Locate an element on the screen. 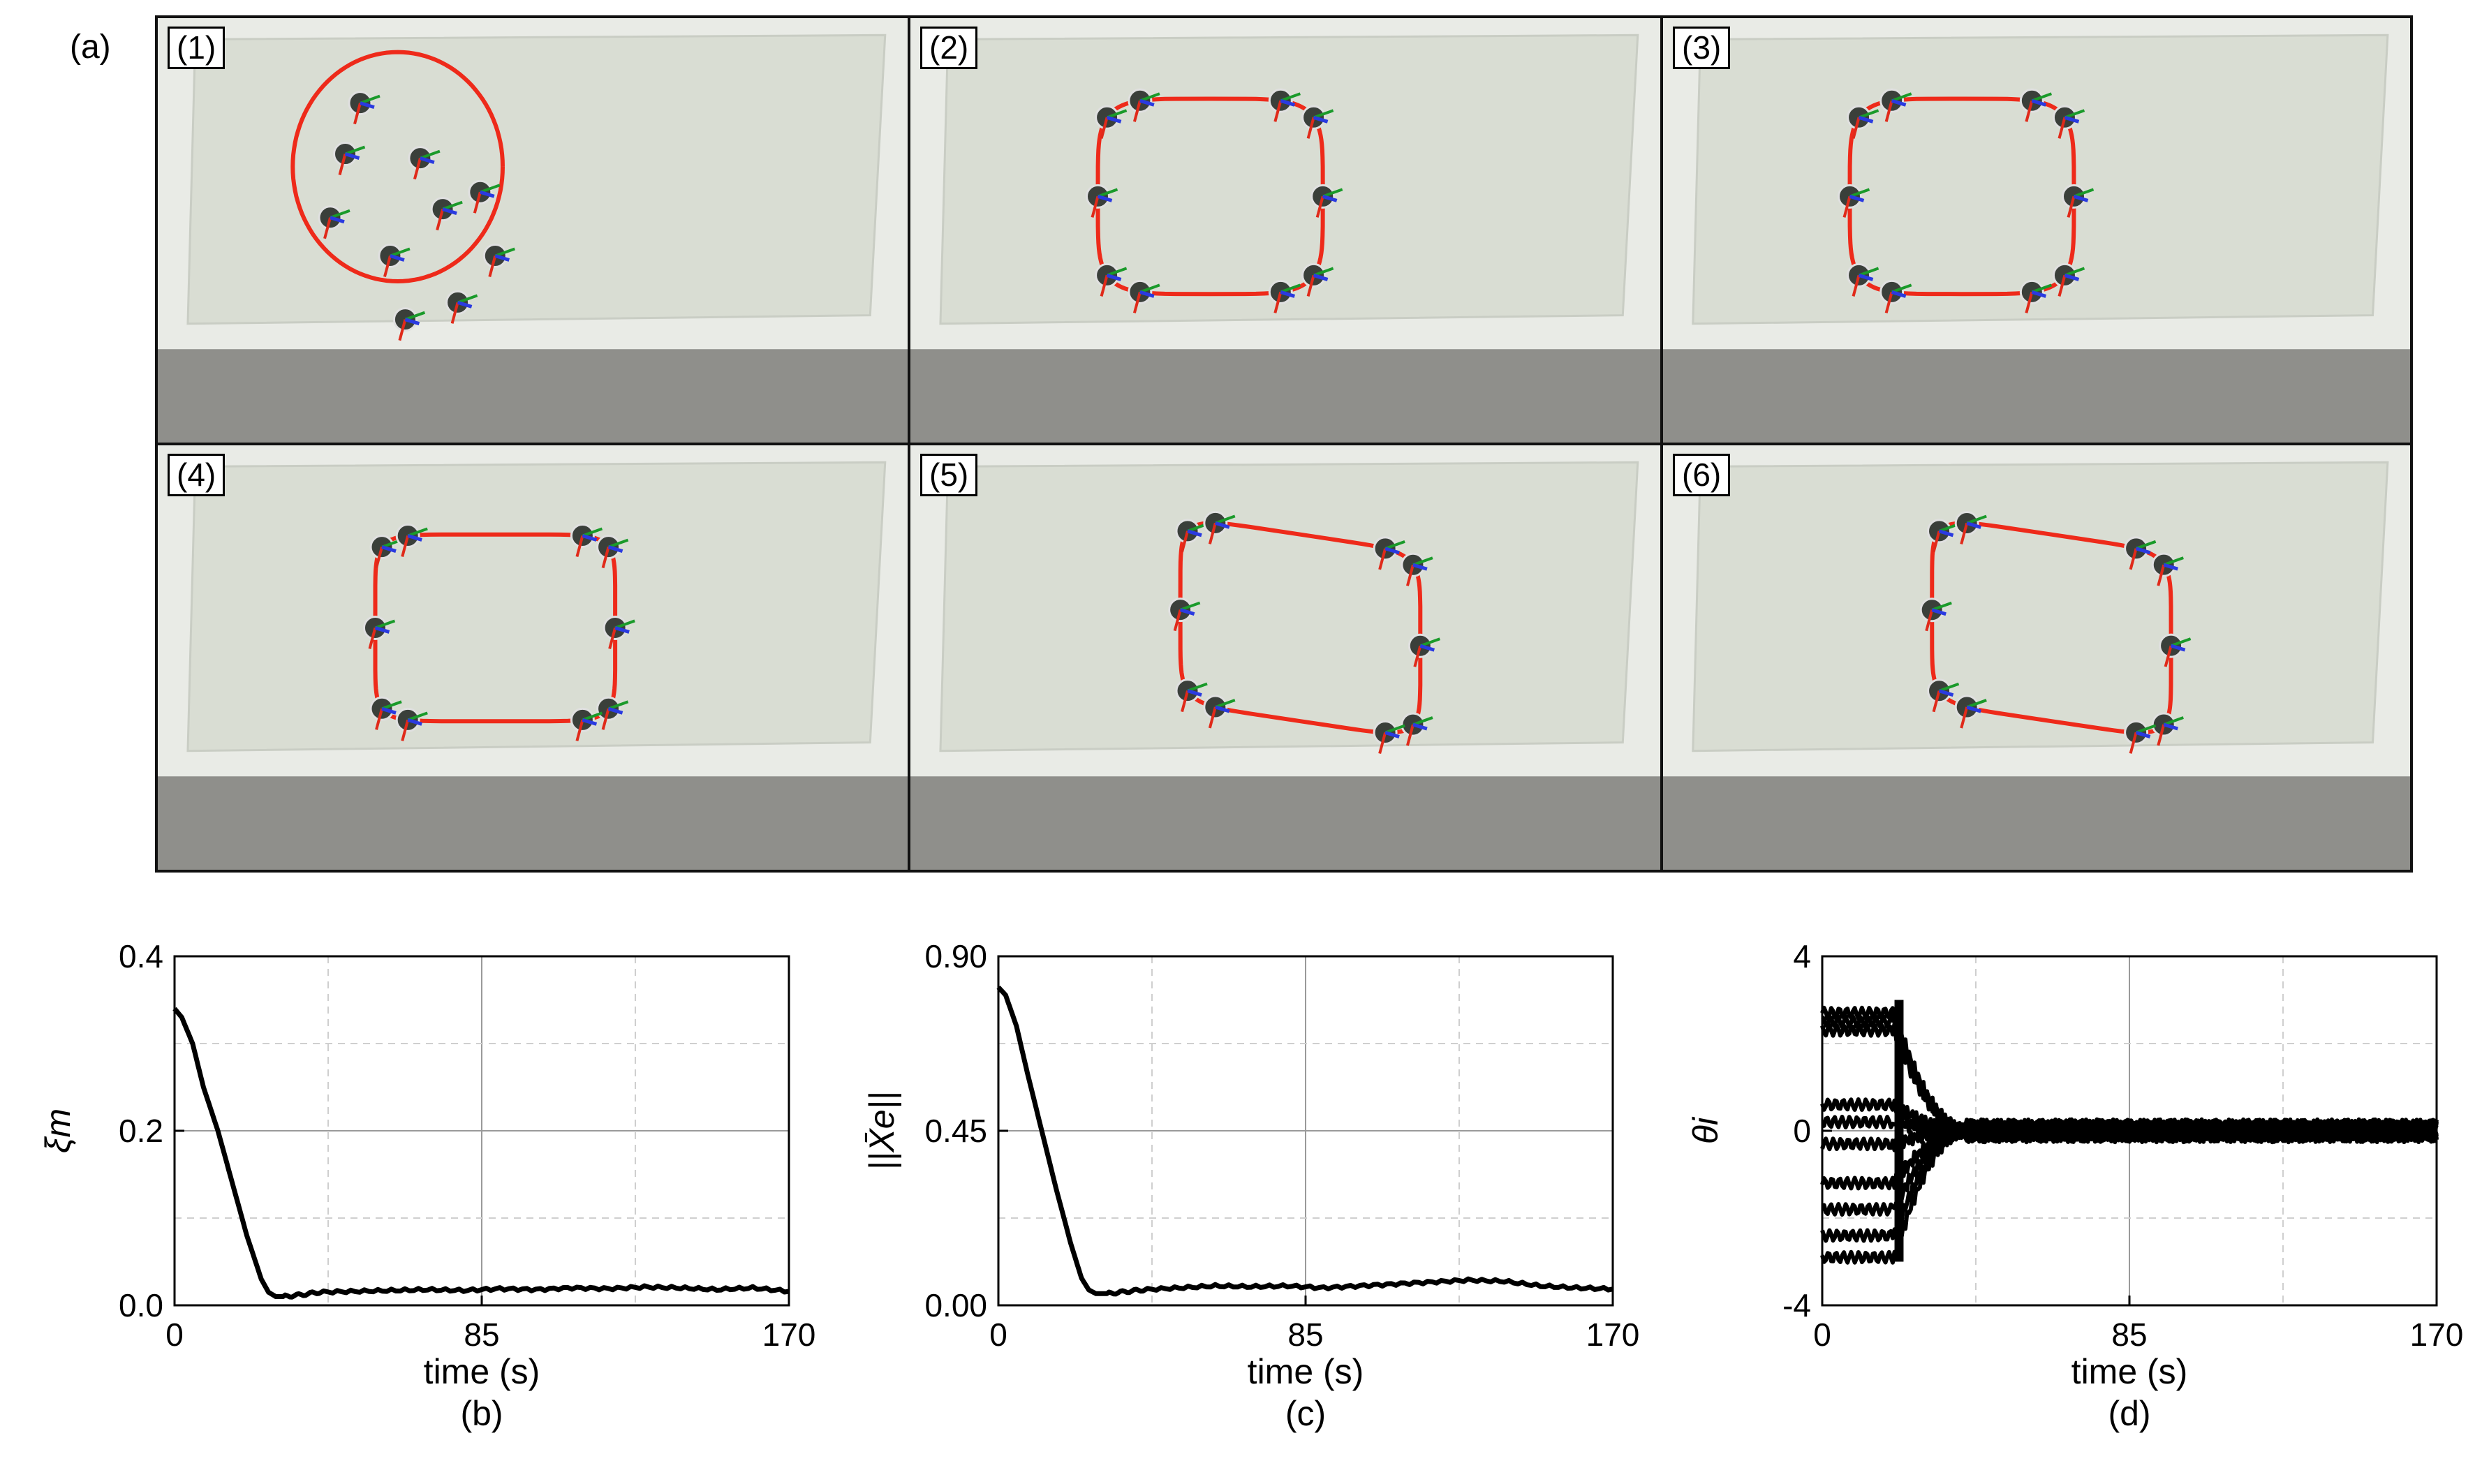 The image size is (2482, 1484). y-axis-title: ξm is located at coordinates (57, 1130).